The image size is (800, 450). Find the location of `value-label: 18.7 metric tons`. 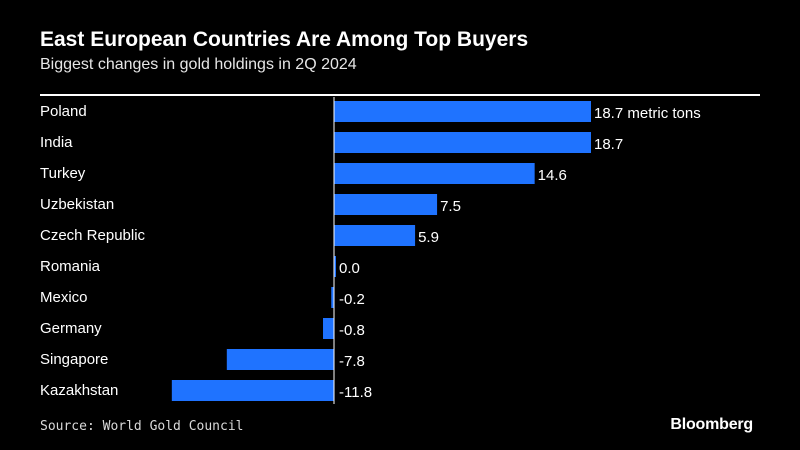

value-label: 18.7 metric tons is located at coordinates (647, 113).